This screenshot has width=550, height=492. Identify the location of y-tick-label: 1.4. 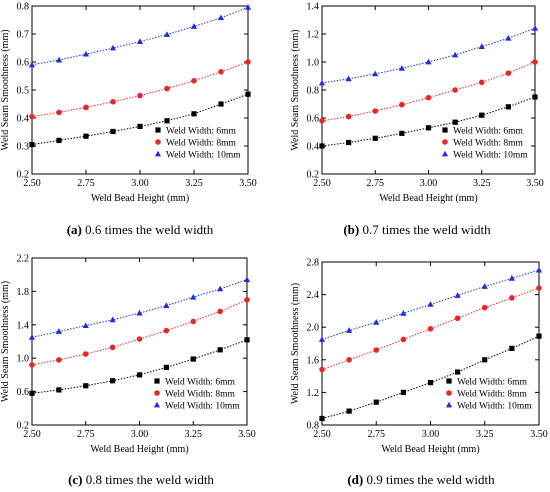
(313, 7).